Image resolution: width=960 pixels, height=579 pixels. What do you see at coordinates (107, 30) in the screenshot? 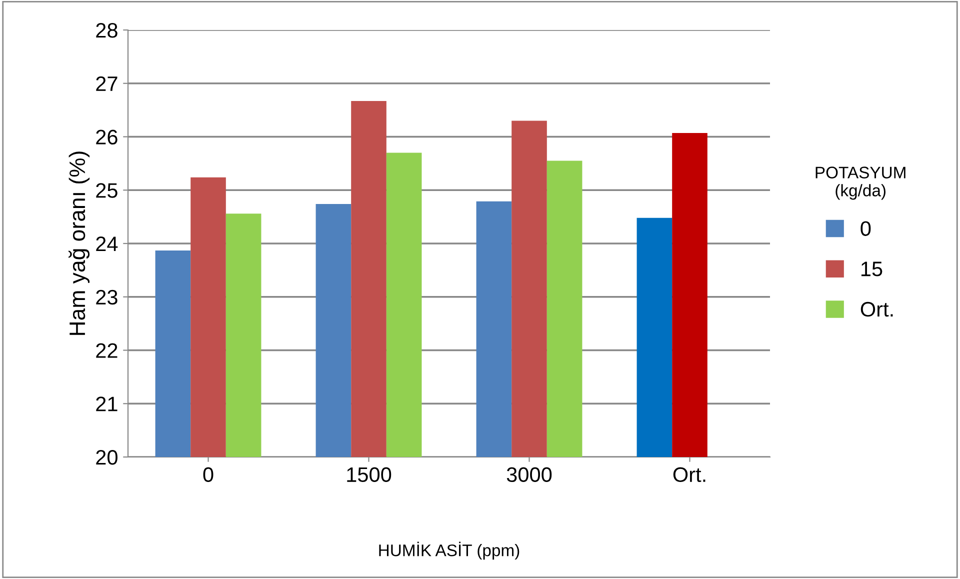
I see `y-tick-label: 28` at bounding box center [107, 30].